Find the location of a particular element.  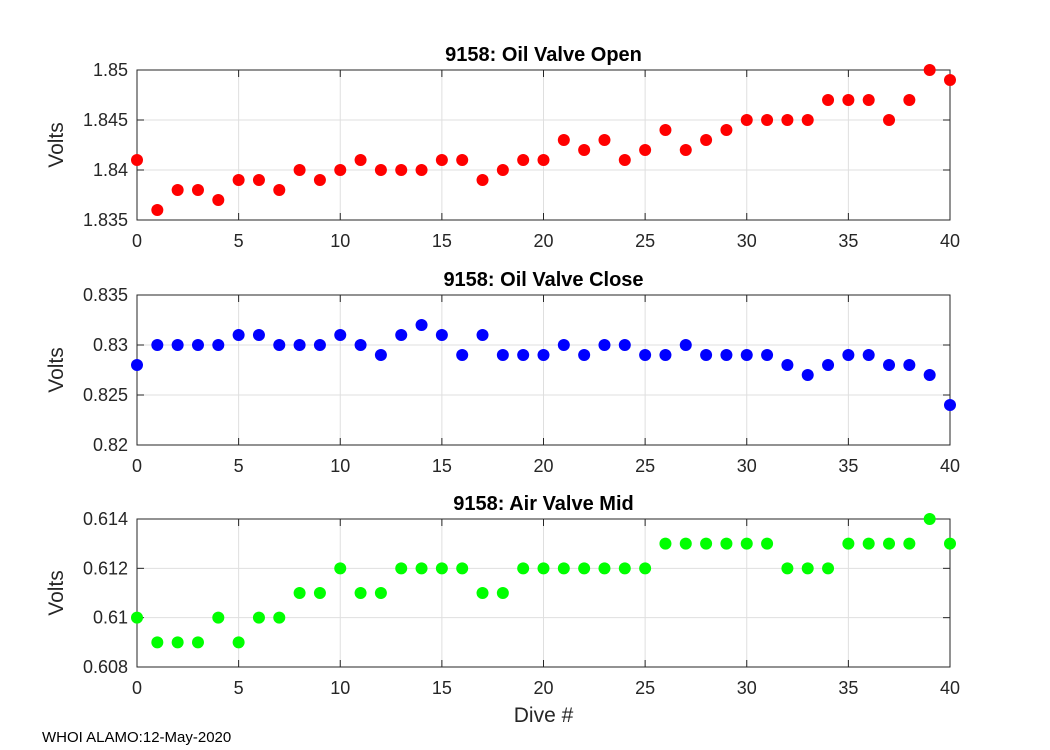

x-tick-label: 10 is located at coordinates (340, 241).